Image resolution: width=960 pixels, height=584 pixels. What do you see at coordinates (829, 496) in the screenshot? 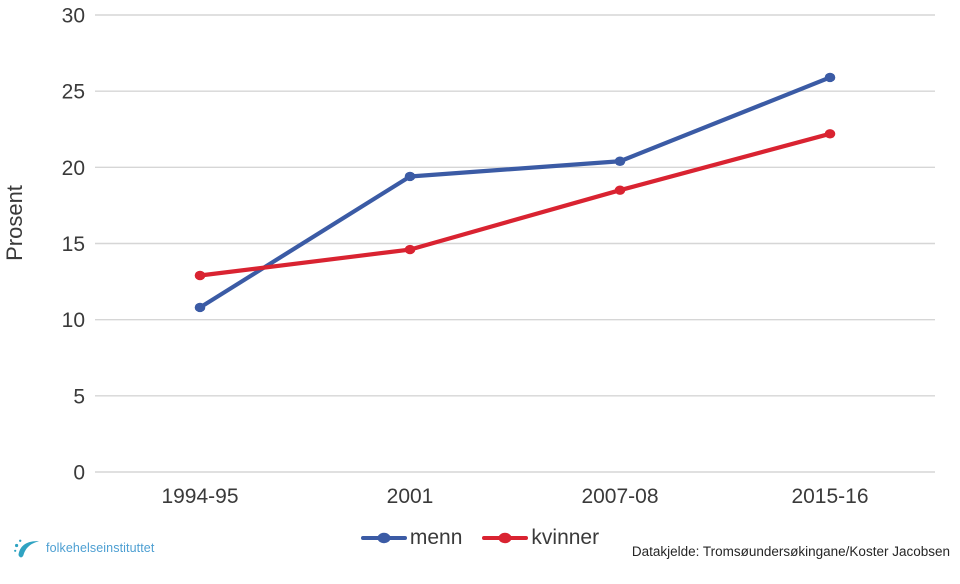
I see `x-tick-label: 2015-16` at bounding box center [829, 496].